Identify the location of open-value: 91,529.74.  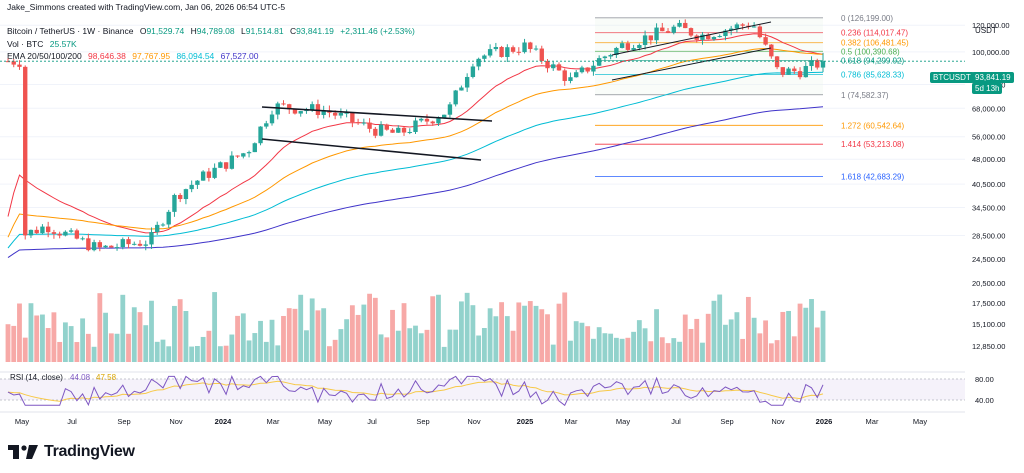
(165, 31).